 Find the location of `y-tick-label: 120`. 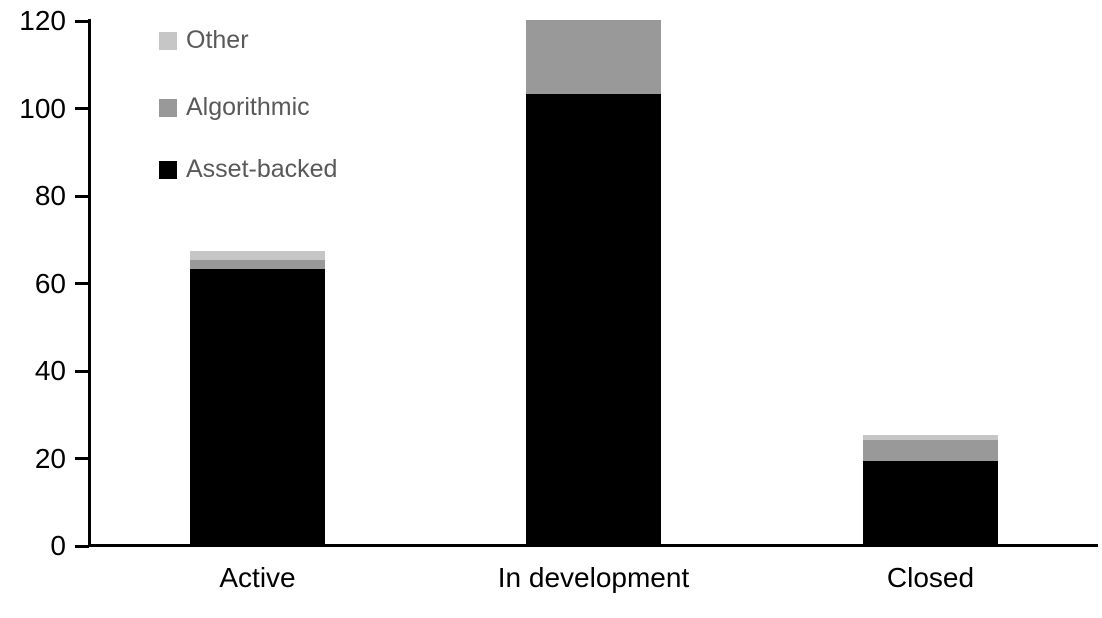

y-tick-label: 120 is located at coordinates (42, 20).